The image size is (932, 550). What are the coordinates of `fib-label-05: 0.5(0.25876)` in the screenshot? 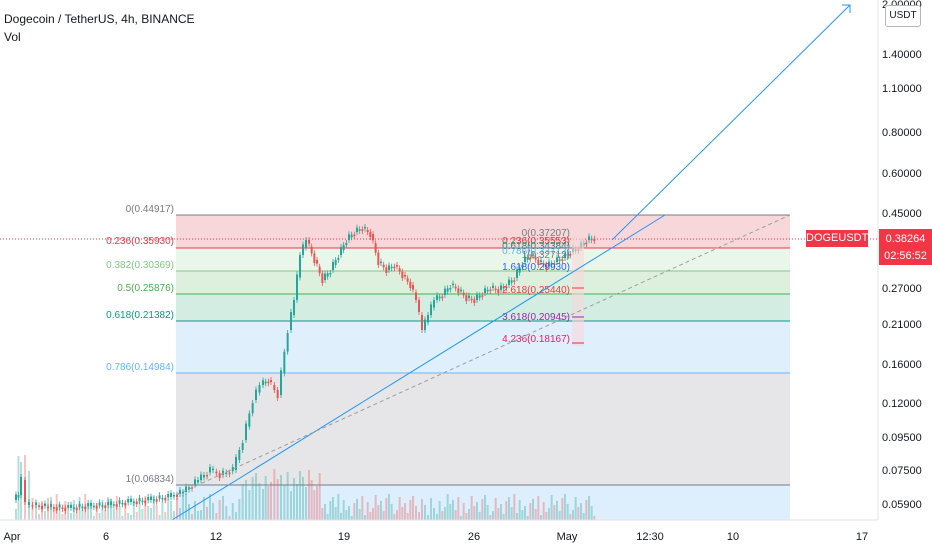 It's located at (145, 288).